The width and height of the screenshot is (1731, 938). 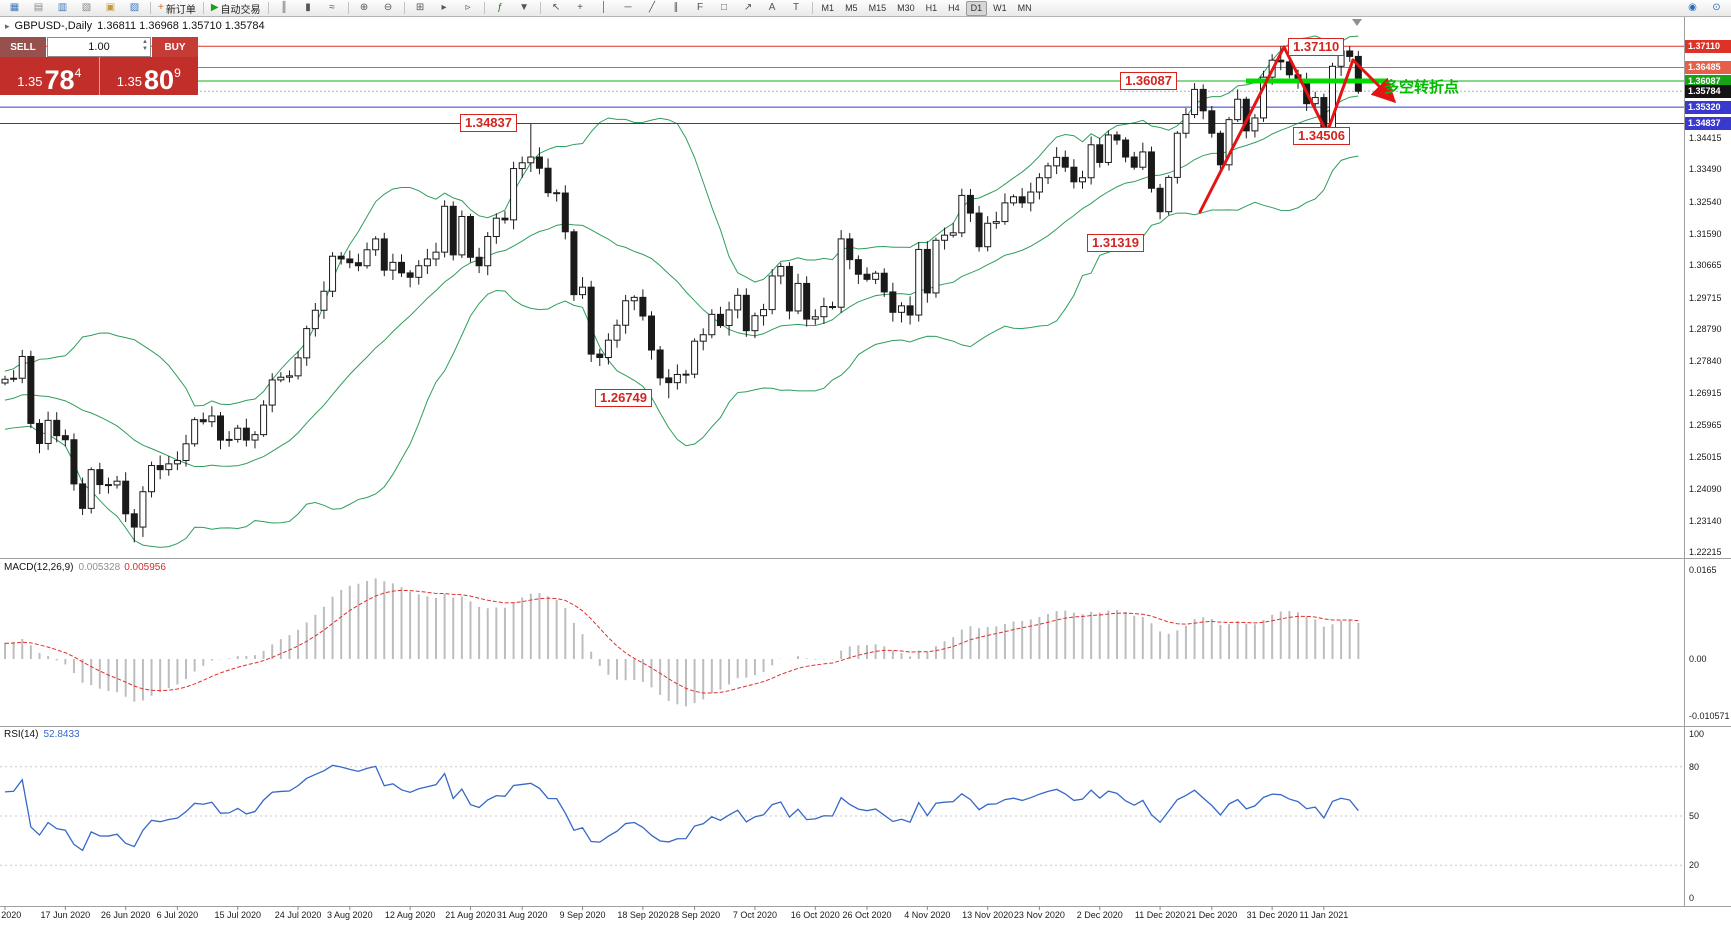 I want to click on price-axis-label: 1.25965, so click(x=1705, y=424).